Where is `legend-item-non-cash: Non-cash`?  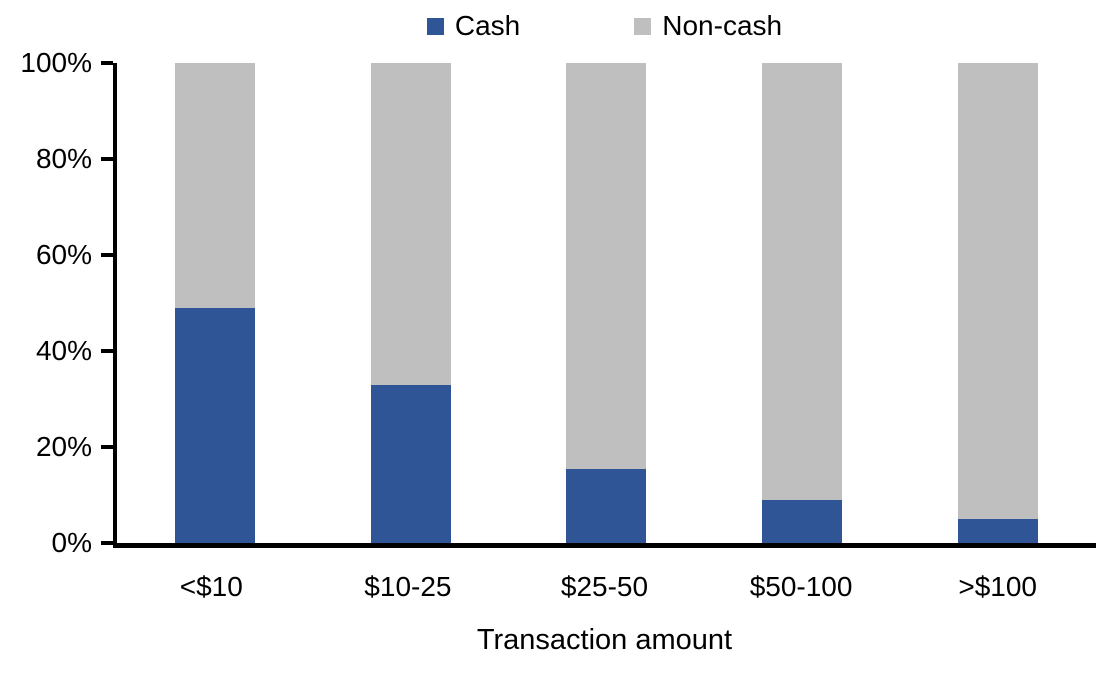
legend-item-non-cash: Non-cash is located at coordinates (708, 26).